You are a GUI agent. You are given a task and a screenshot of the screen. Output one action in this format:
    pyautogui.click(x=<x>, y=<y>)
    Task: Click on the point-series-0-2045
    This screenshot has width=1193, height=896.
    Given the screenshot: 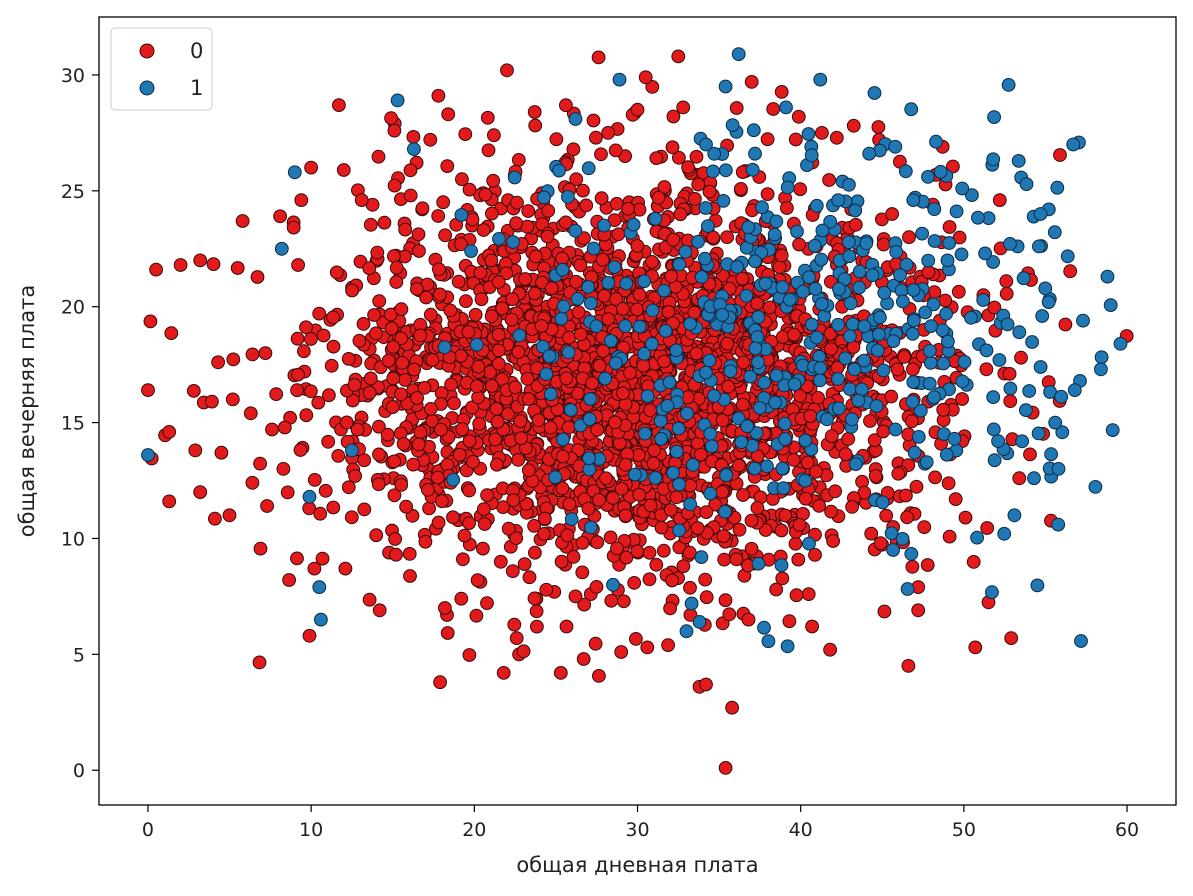 What is the action you would take?
    pyautogui.click(x=610, y=537)
    